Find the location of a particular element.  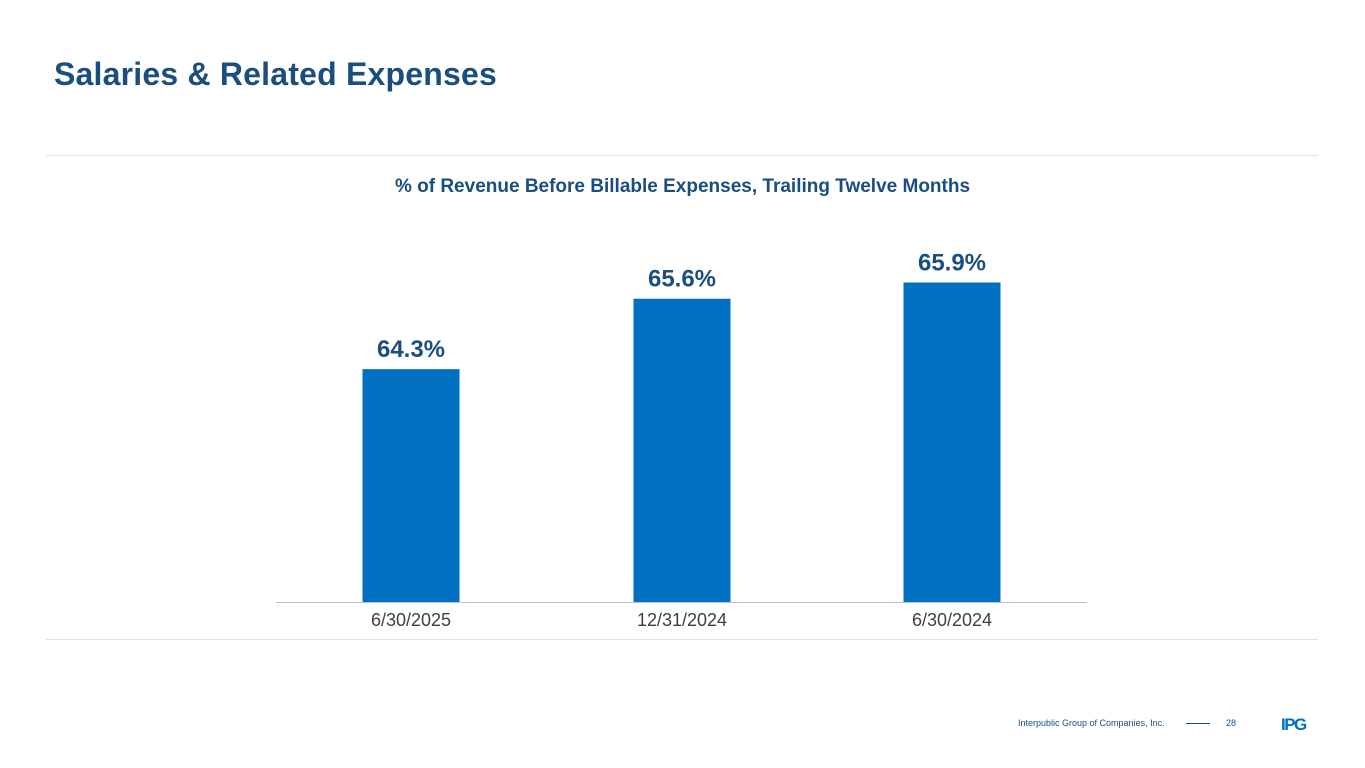

footer-company-name: Interpublic Group of Companies, Inc. is located at coordinates (1091, 723).